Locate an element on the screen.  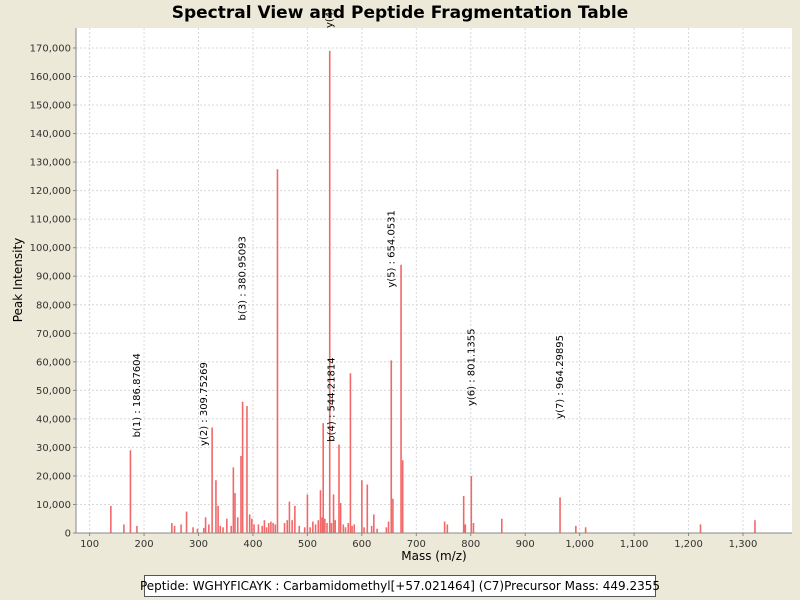
y-tick-label: 100,000 is located at coordinates (50, 248).